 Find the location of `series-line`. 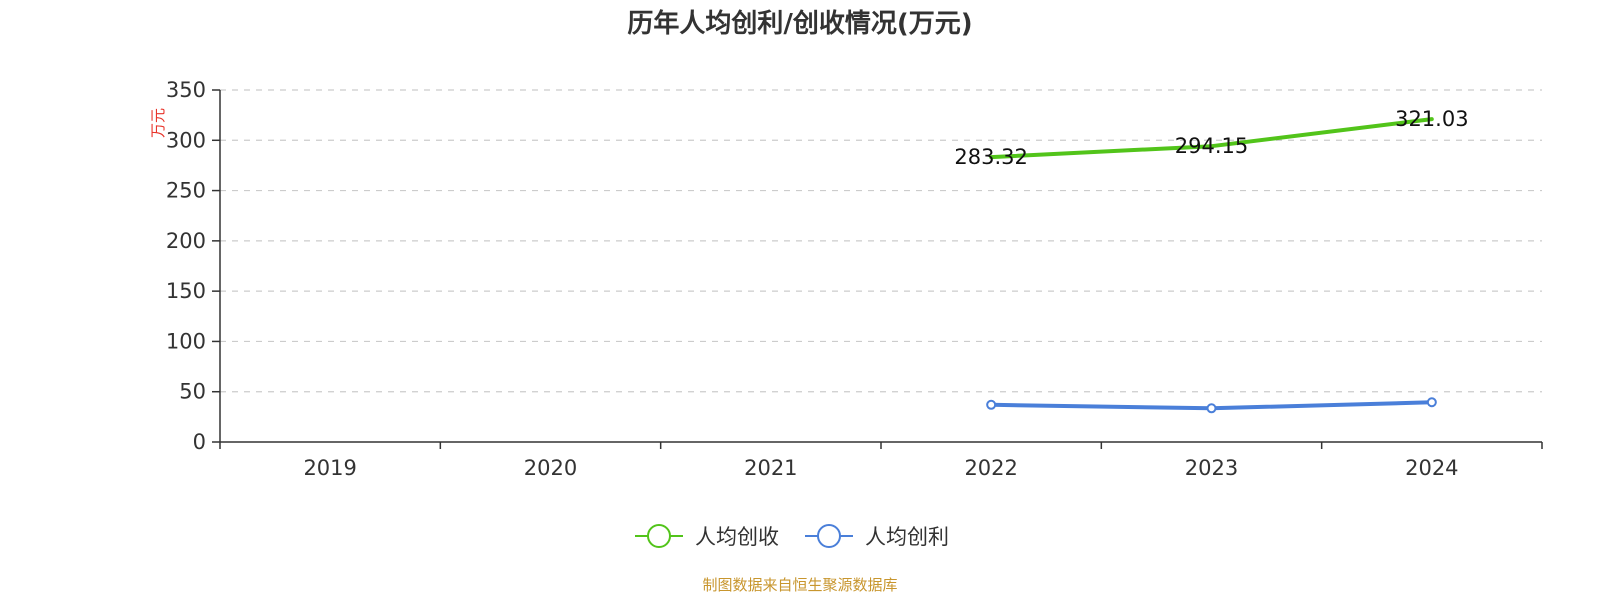

series-line is located at coordinates (1211, 138).